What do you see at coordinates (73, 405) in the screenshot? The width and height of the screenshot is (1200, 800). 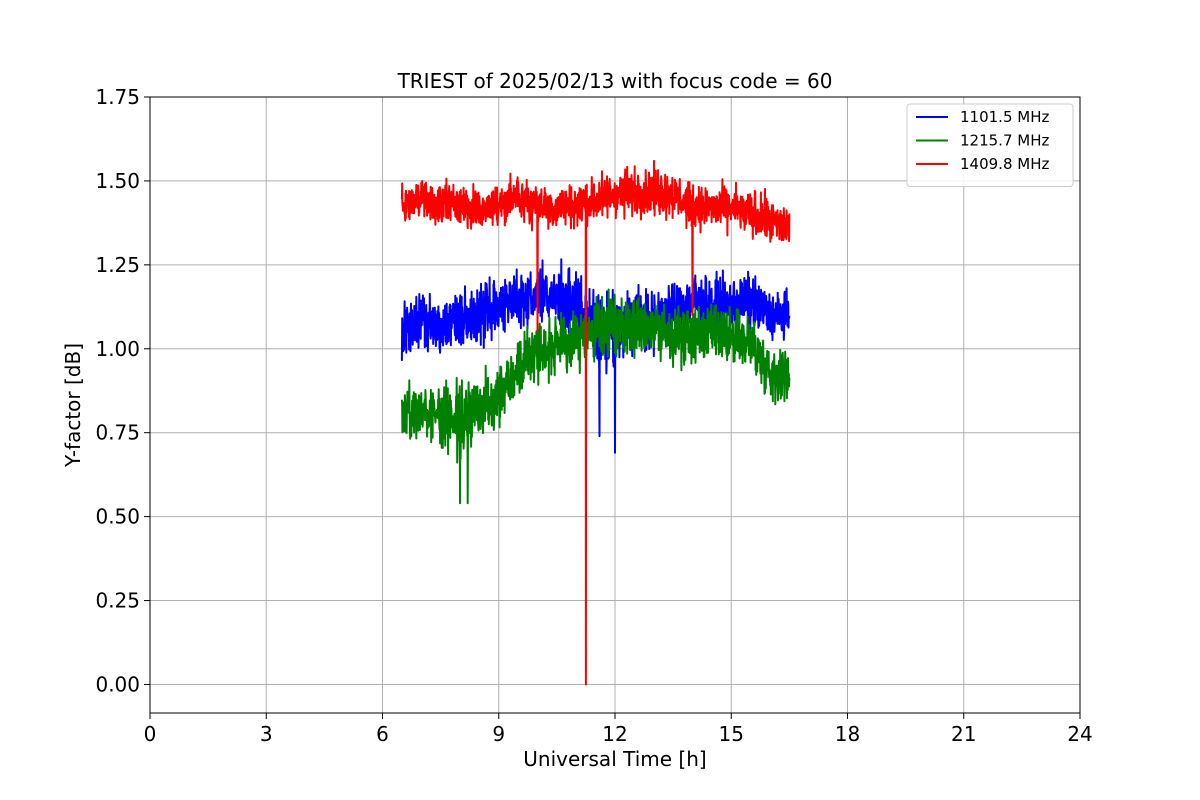 I see `y-axis-label: Y-factor [dB]` at bounding box center [73, 405].